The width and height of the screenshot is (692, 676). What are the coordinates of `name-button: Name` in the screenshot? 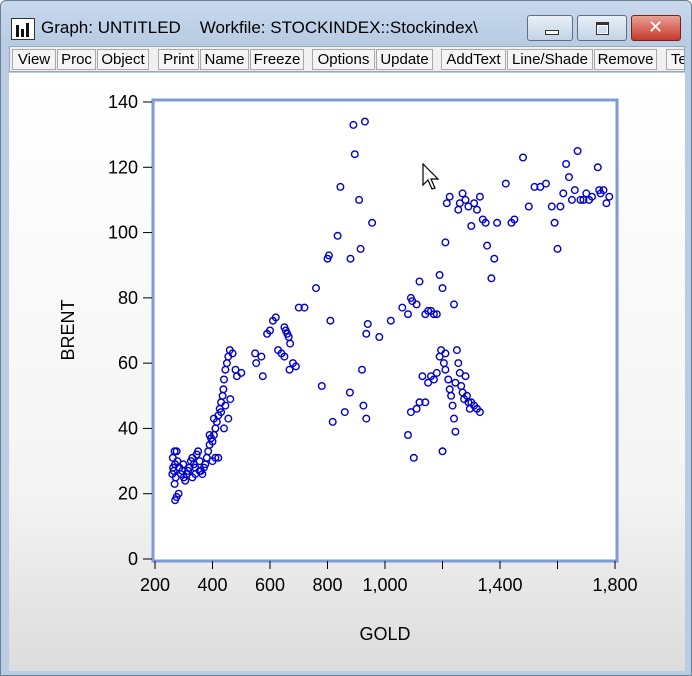 It's located at (224, 59).